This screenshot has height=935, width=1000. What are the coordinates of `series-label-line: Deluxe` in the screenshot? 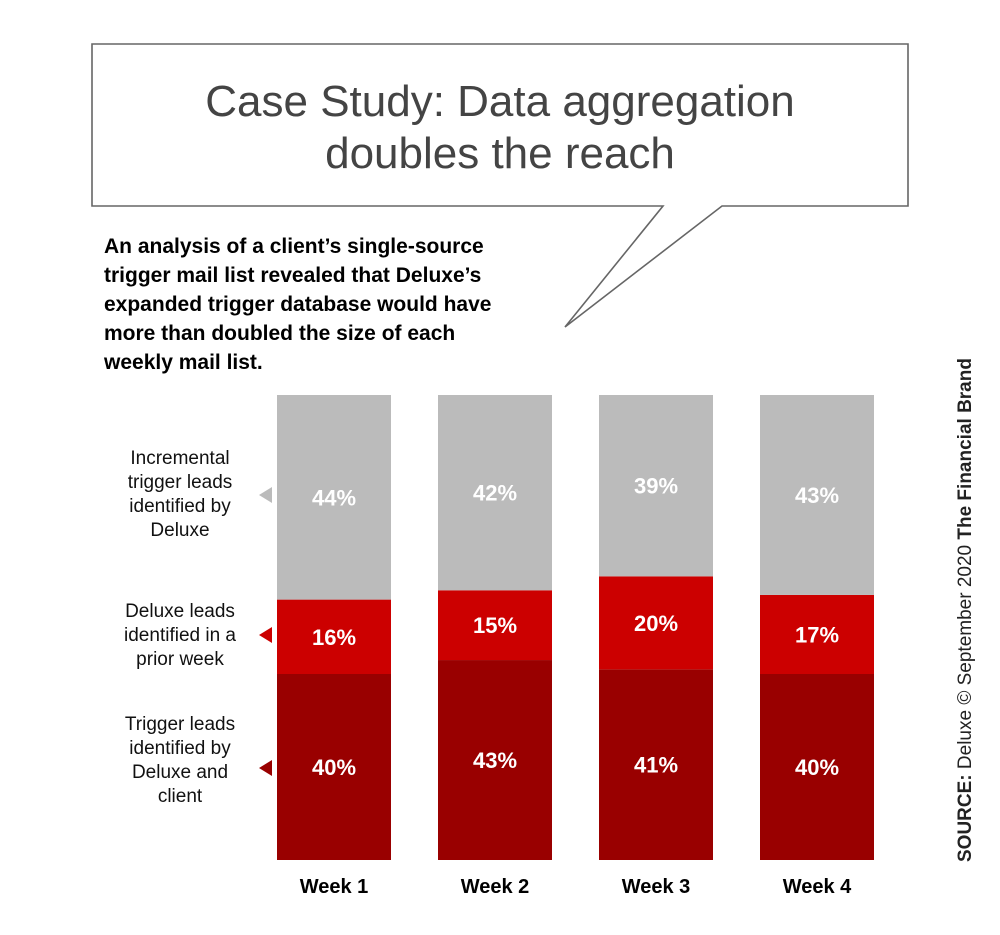 It's located at (180, 530).